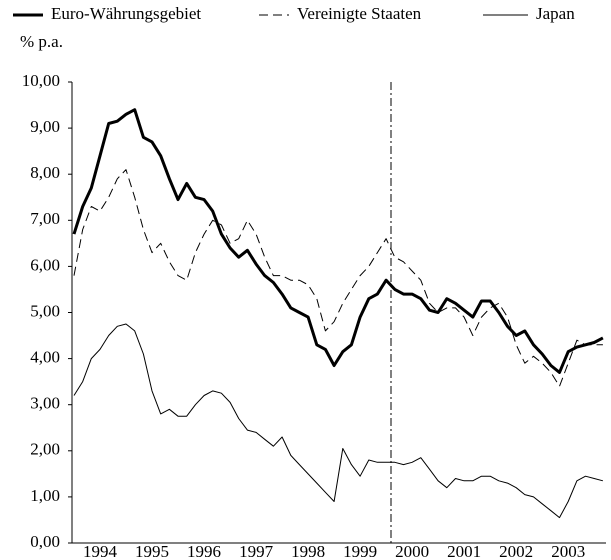  I want to click on x-tick-label: 1994, so click(100, 551).